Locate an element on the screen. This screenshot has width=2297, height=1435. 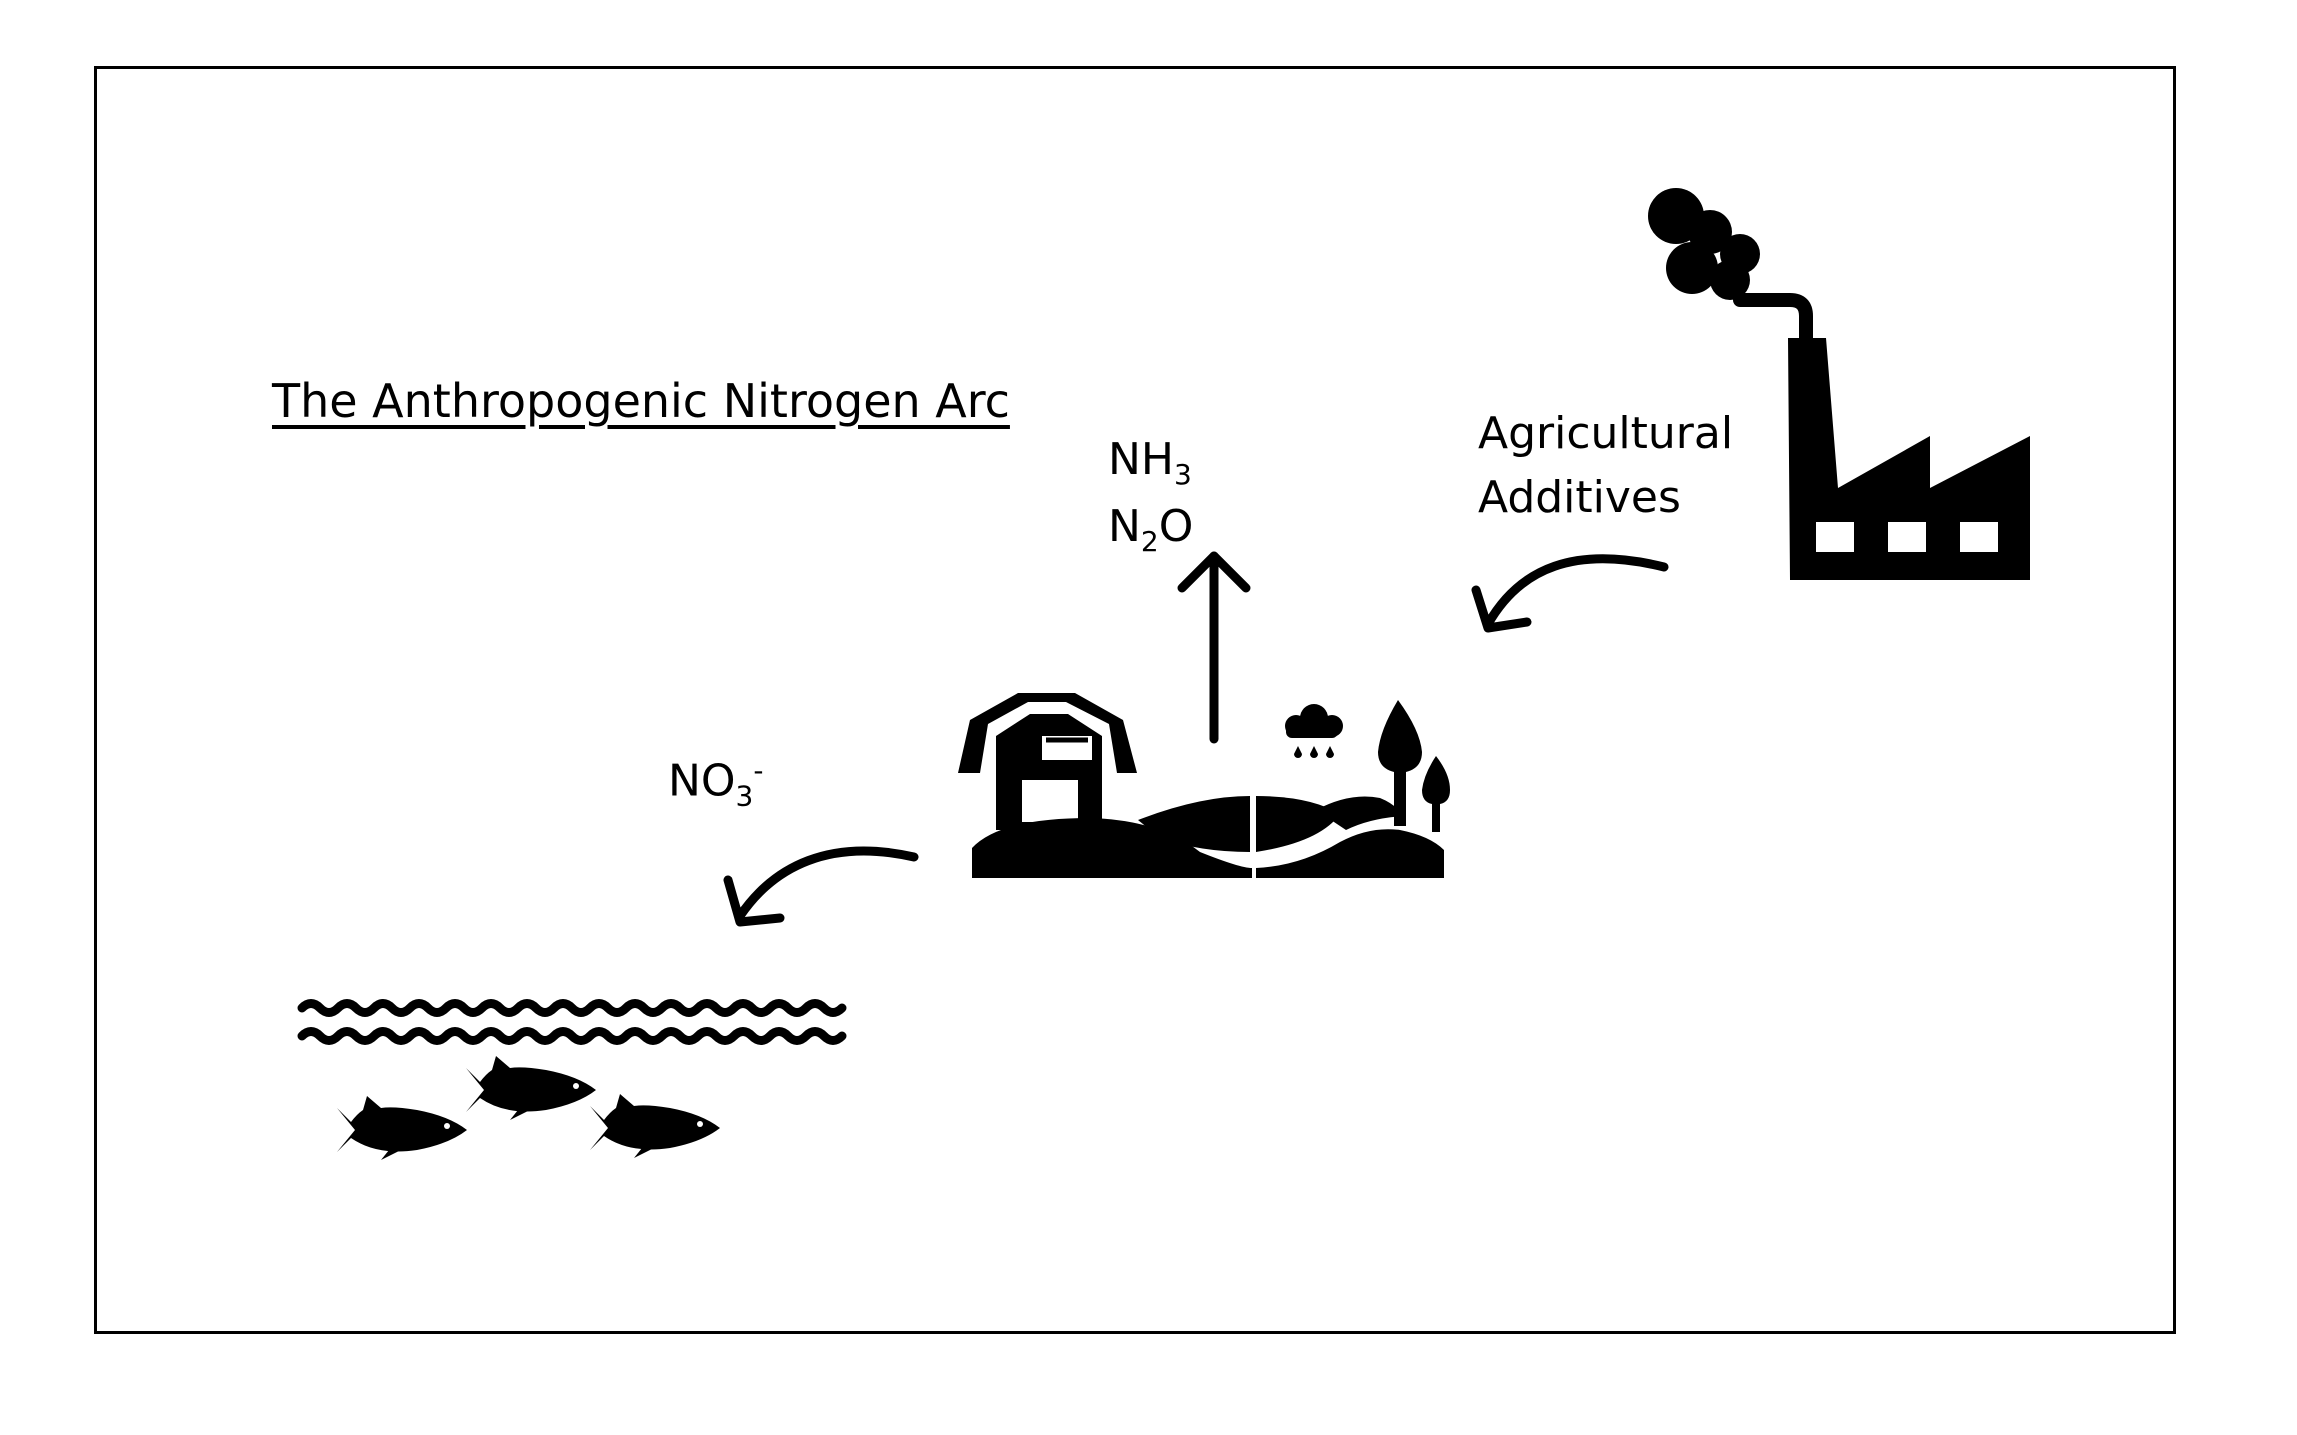
barn-icon is located at coordinates (1047, 761).